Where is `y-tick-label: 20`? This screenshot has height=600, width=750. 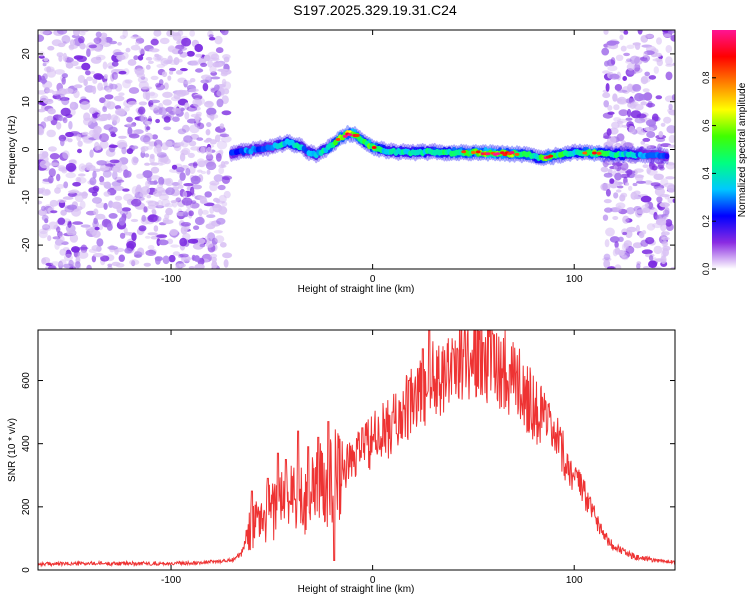 y-tick-label: 20 is located at coordinates (26, 54).